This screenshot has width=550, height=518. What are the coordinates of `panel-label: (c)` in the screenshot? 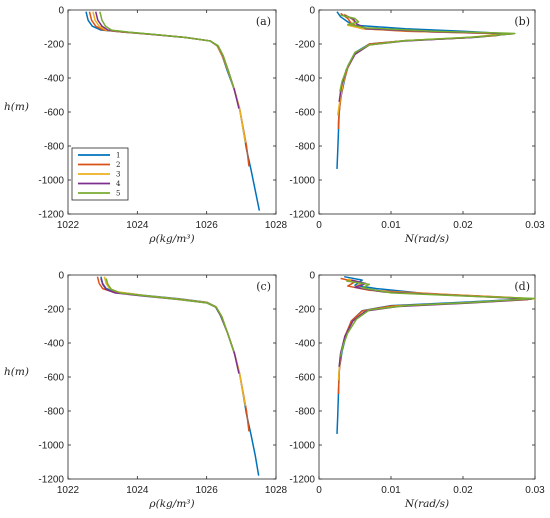 It's located at (263, 286).